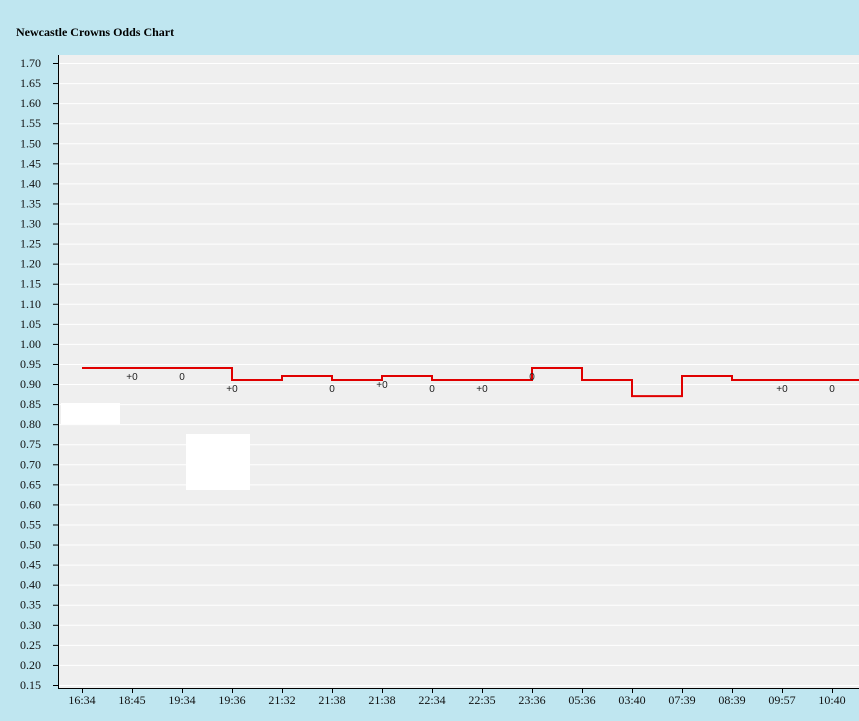  I want to click on y-tick-label: 1.00, so click(30, 344).